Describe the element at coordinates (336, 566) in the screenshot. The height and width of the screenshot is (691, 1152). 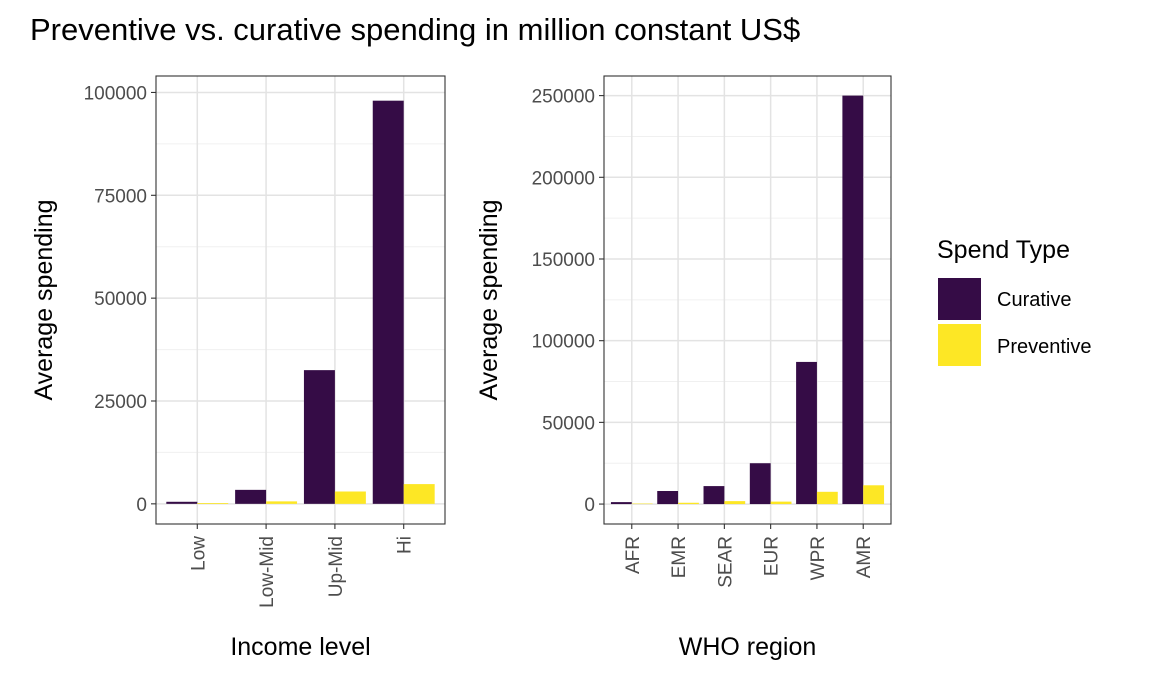
I see `x-tick-label: Up-Mid` at that location.